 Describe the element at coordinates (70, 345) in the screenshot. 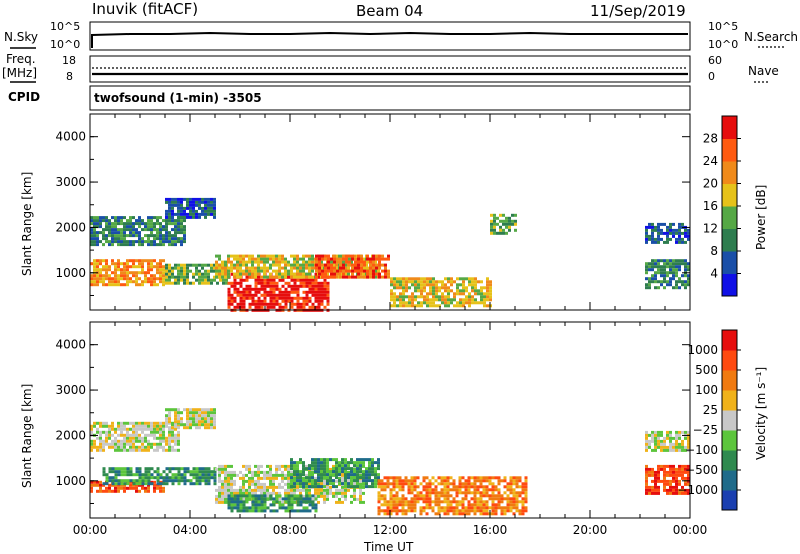

I see `velocity-ytick-label: 4000` at that location.